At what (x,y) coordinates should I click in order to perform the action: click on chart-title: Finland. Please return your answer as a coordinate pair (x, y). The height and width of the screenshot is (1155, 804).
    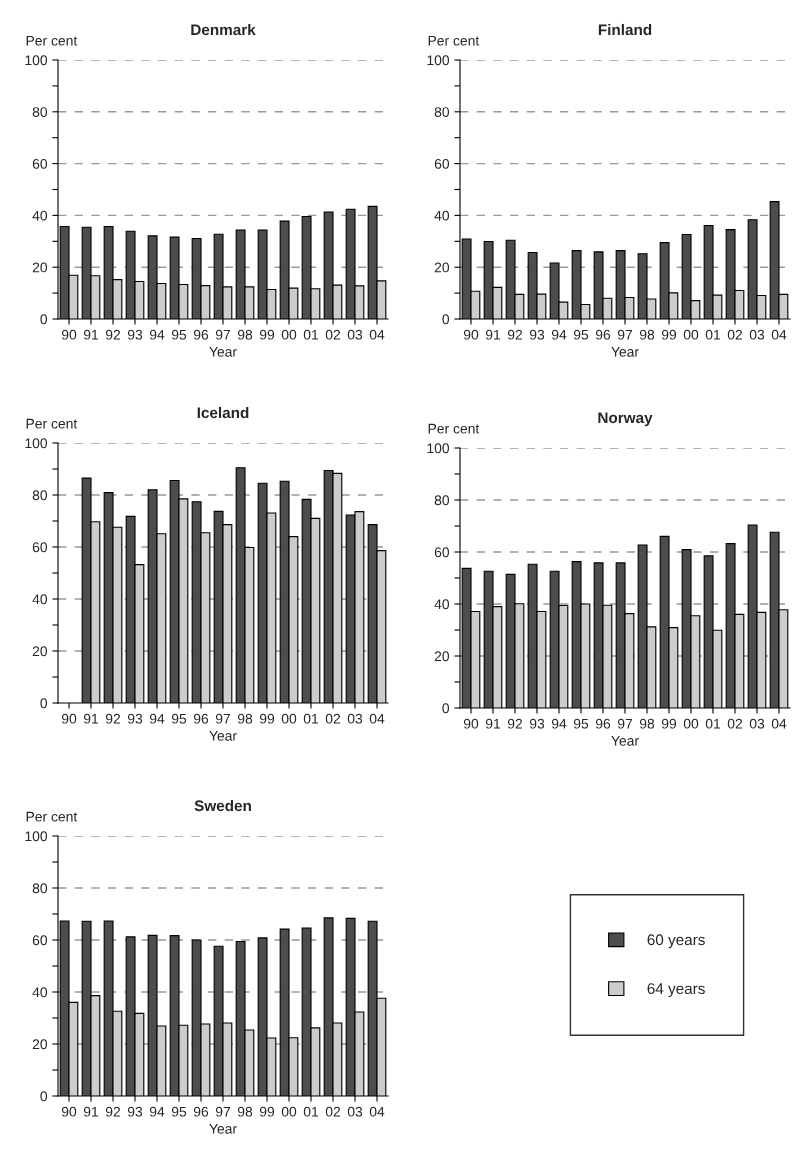
    Looking at the image, I should click on (625, 29).